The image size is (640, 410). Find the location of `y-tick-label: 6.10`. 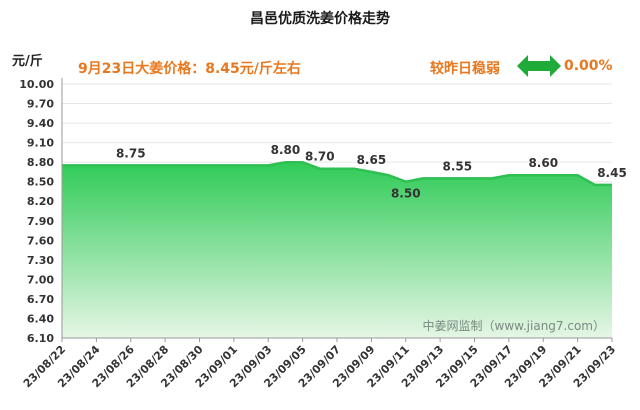

y-tick-label: 6.10 is located at coordinates (40, 338).